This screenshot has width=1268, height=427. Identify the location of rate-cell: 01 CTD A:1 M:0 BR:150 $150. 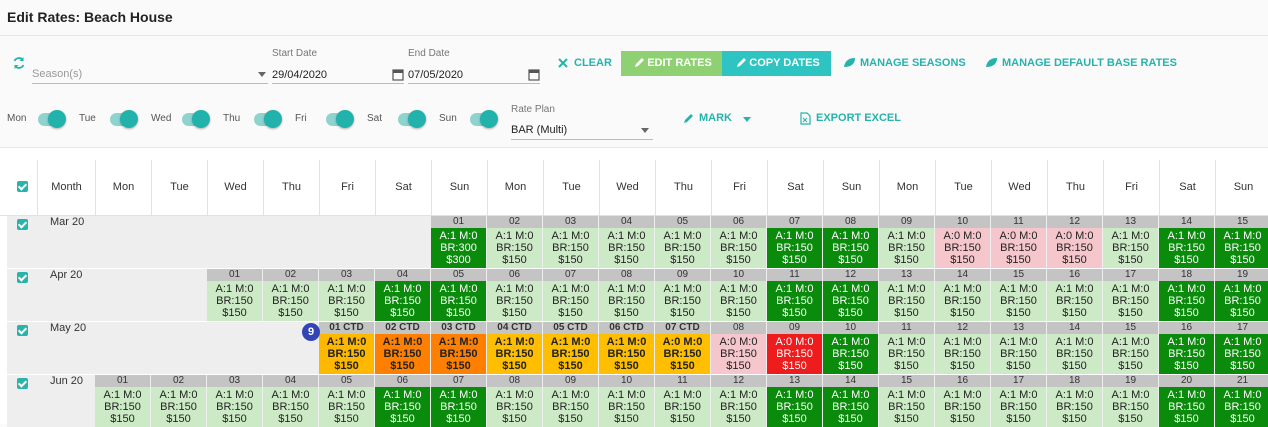
(346, 348).